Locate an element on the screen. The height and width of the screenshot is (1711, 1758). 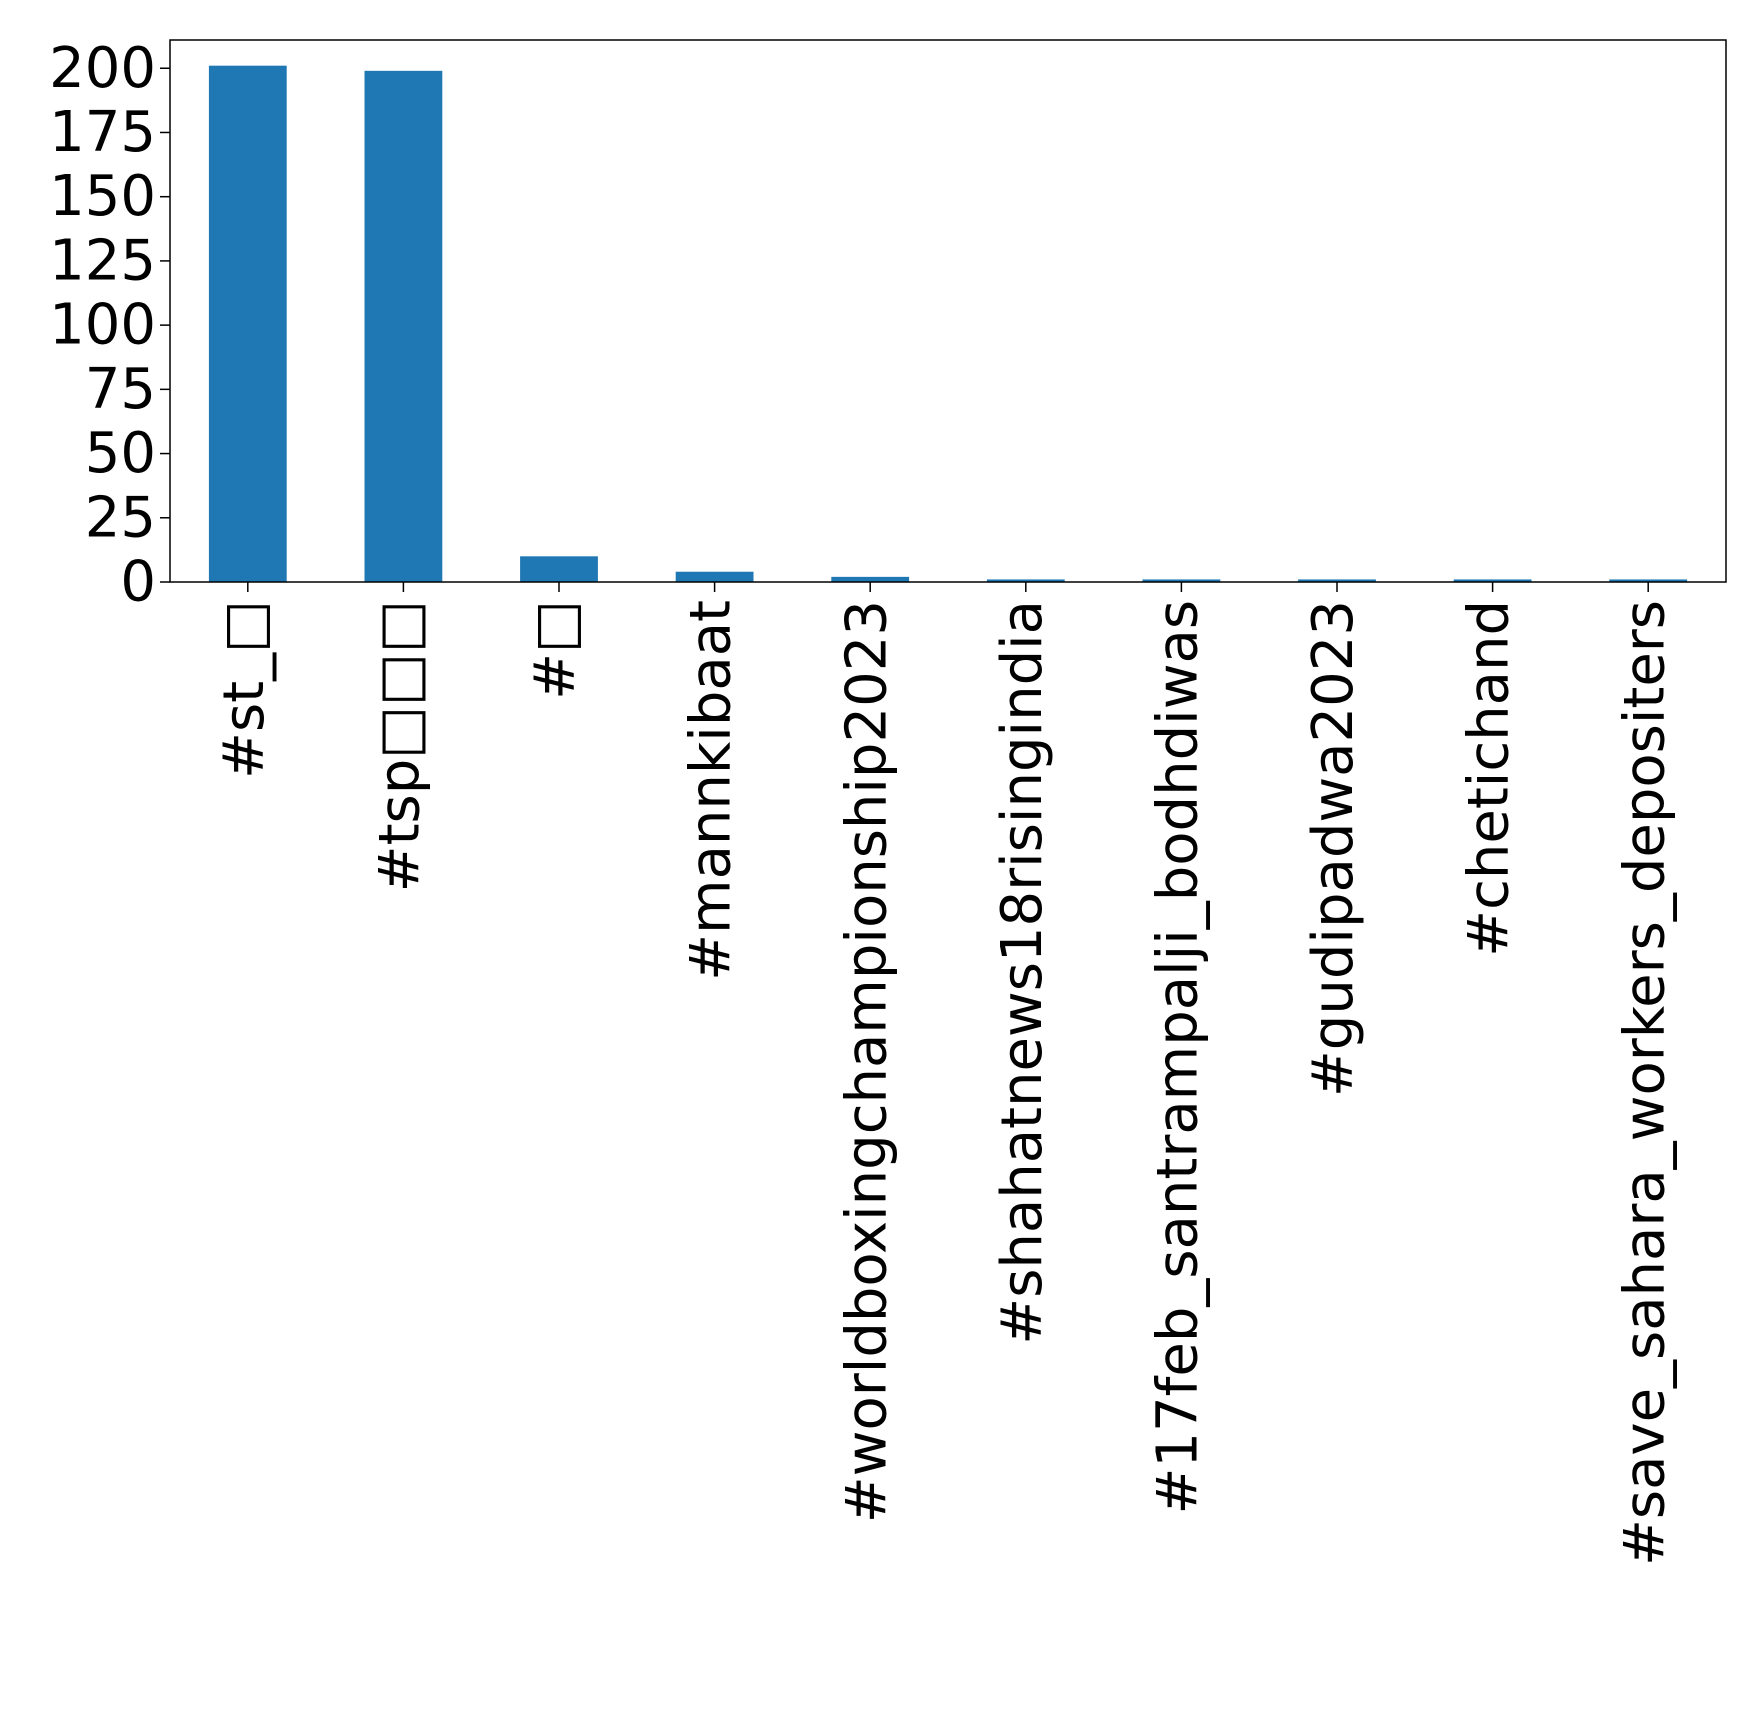
x-tick-label-1: #tsp□□□ is located at coordinates (400, 746).